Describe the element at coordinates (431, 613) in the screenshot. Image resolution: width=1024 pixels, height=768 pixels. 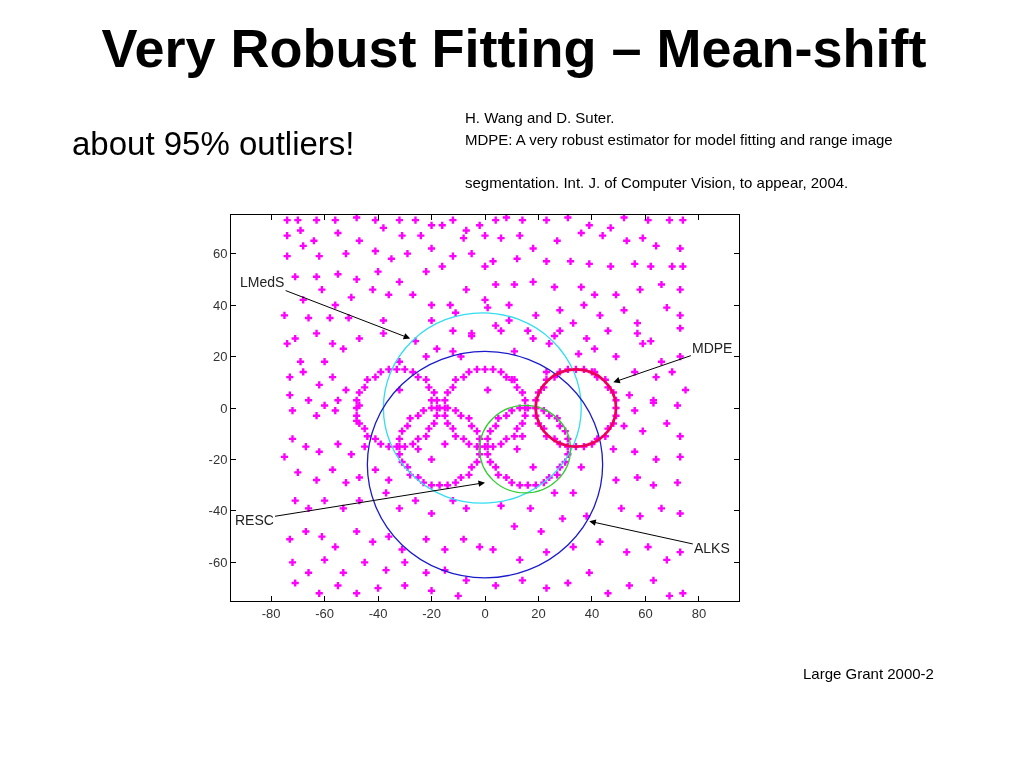
I see `x-tick-label: -20` at that location.